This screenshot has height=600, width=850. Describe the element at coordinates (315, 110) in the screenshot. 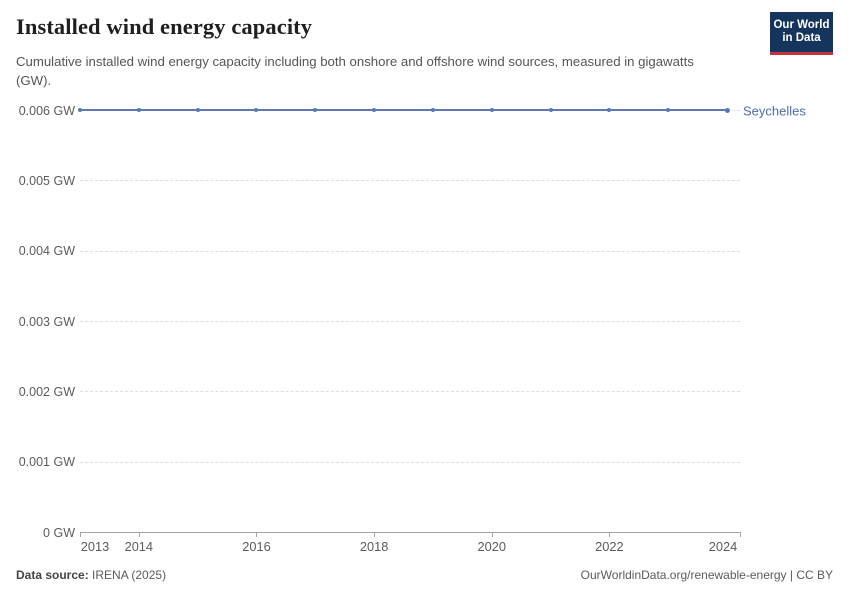

I see `data-point-2017` at that location.